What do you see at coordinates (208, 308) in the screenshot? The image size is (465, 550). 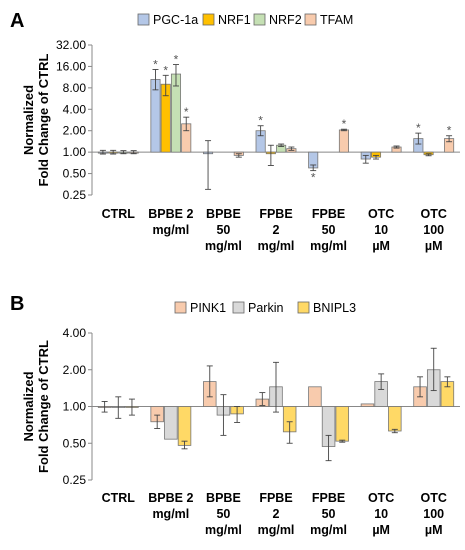 I see `legend-label-pink1: PINK1` at bounding box center [208, 308].